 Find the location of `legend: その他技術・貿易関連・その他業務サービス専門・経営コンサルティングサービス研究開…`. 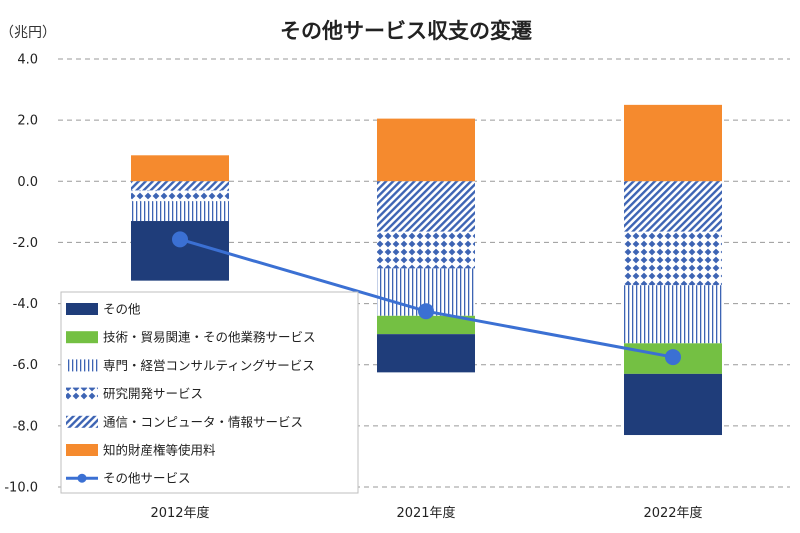

legend: その他技術・貿易関連・その他業務サービス専門・経営コンサルティングサービス研究開… is located at coordinates (209, 392).